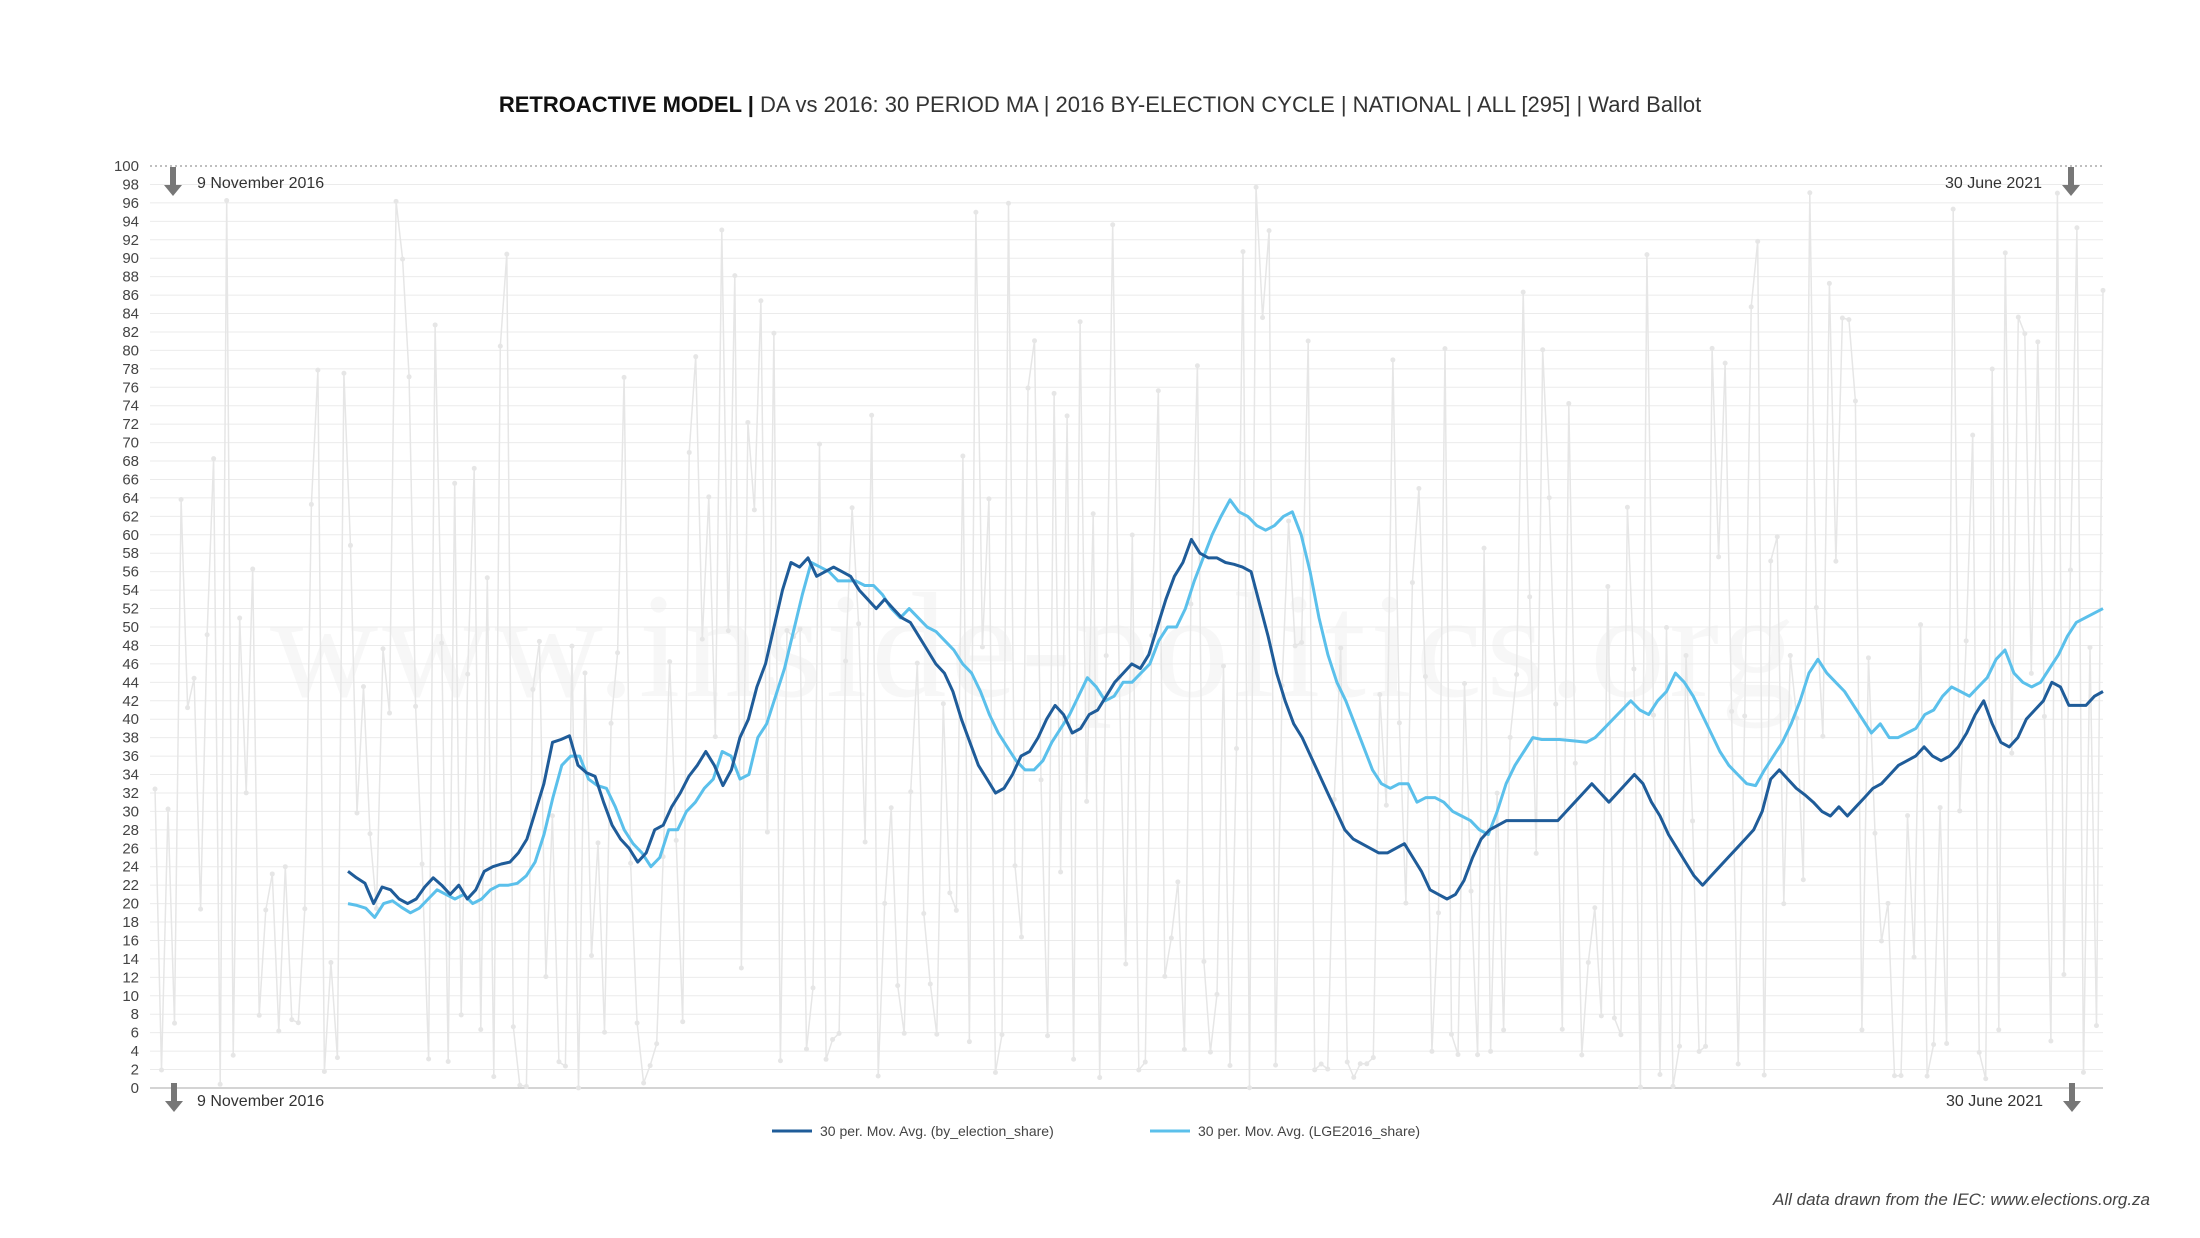 Image resolution: width=2200 pixels, height=1238 pixels. I want to click on y-tick-label: 40, so click(130, 719).